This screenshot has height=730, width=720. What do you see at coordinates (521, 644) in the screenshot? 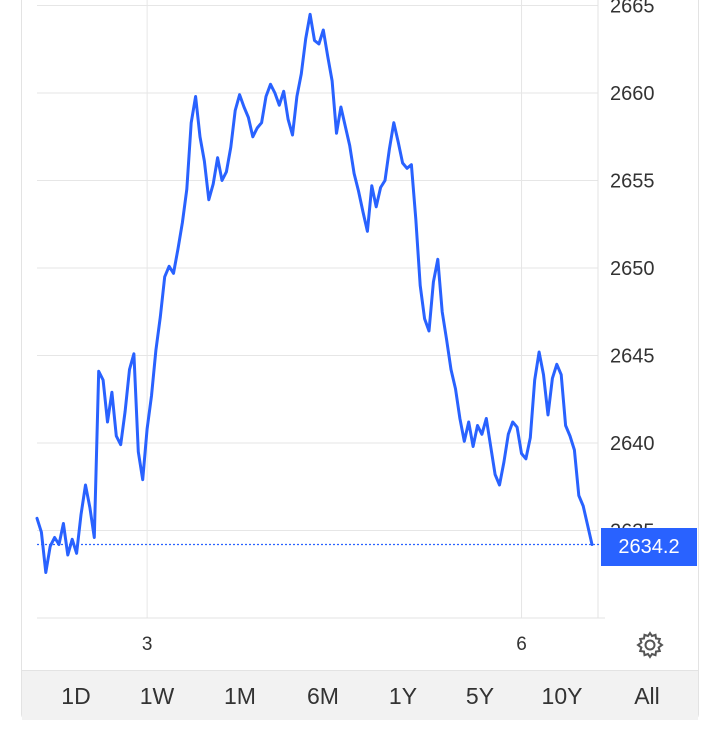
I see `x-tick-label: 6` at bounding box center [521, 644].